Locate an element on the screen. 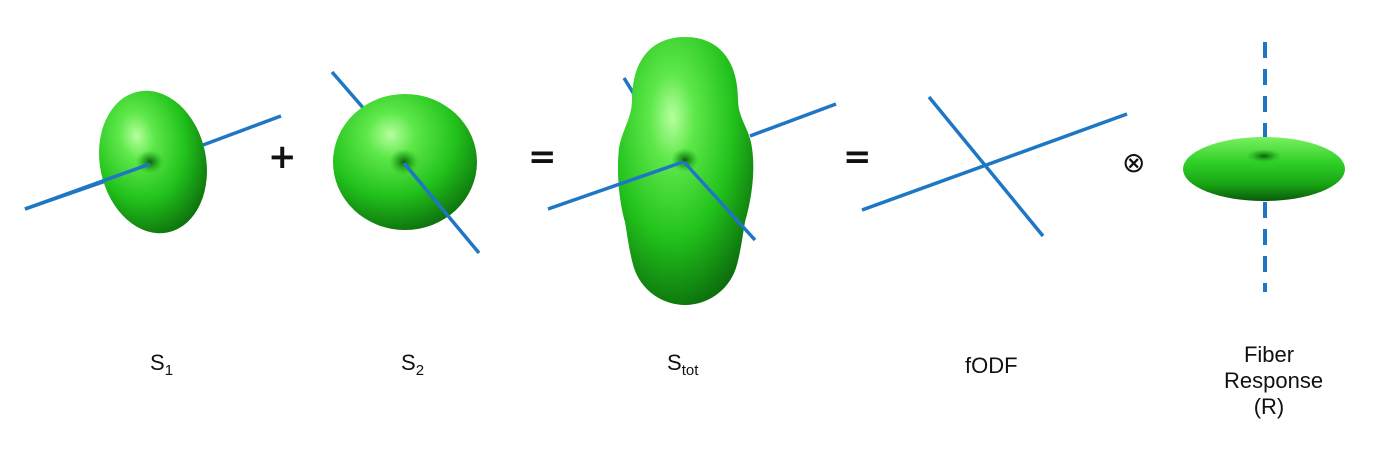  fodf-glyph is located at coordinates (994, 166).